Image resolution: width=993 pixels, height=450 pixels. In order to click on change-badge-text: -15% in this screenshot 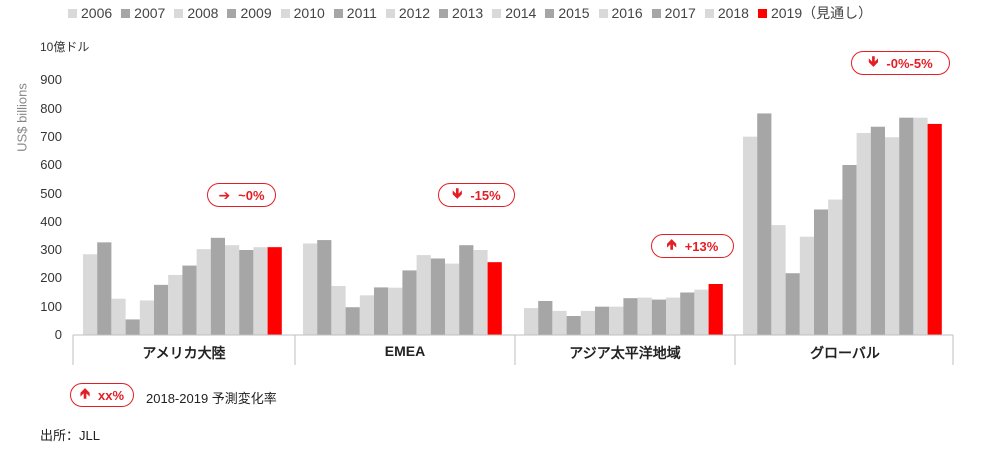, I will do `click(485, 195)`.